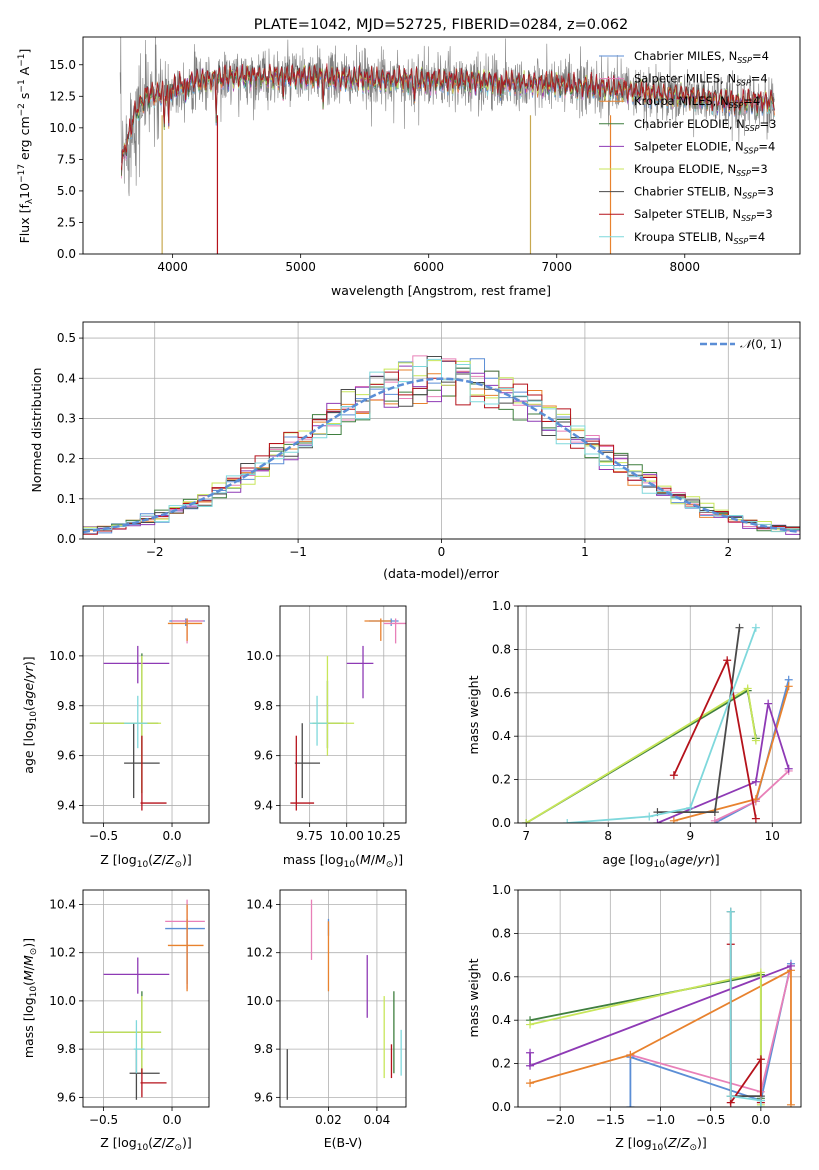 This screenshot has width=819, height=1170. Describe the element at coordinates (384, 836) in the screenshot. I see `x-tick-label: 10.25` at that location.